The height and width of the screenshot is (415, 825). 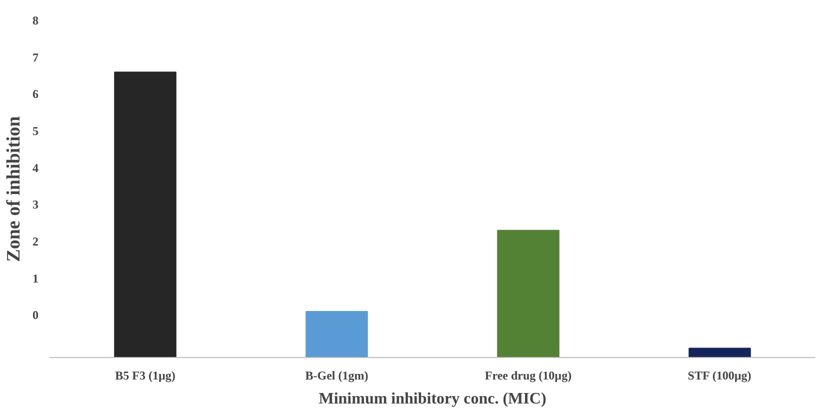 I want to click on y-axis-title: Zone of inhibition, so click(x=14, y=189).